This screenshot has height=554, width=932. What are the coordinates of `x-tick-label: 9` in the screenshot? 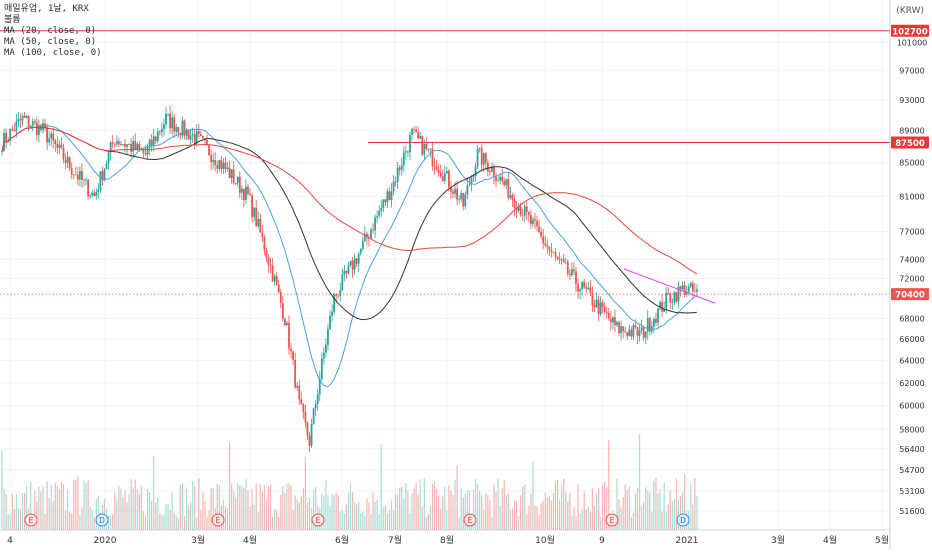 It's located at (602, 541).